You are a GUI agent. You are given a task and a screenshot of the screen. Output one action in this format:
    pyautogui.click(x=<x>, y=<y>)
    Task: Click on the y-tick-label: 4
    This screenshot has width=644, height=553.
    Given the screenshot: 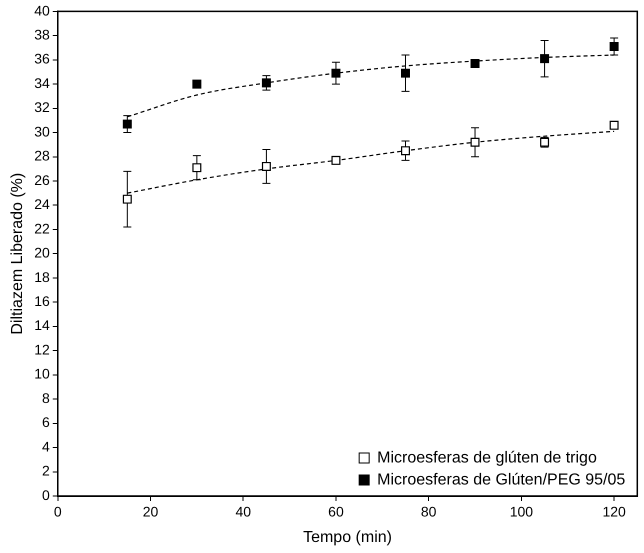 What is the action you would take?
    pyautogui.click(x=46, y=446)
    